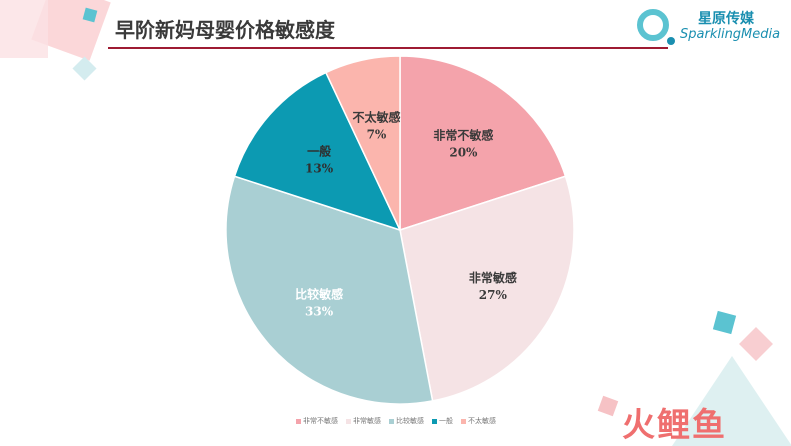 The width and height of the screenshot is (791, 446). What do you see at coordinates (446, 421) in the screenshot?
I see `legend-label-3: 一般` at bounding box center [446, 421].